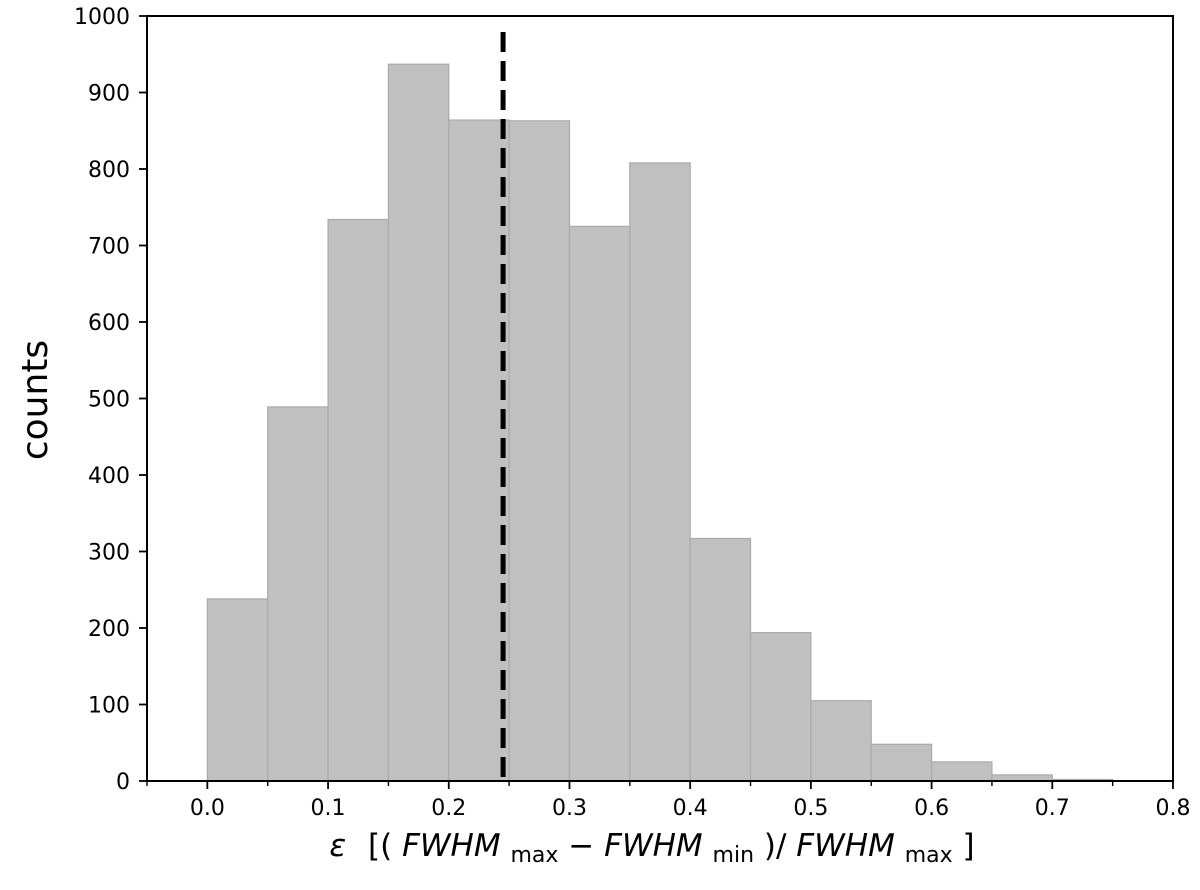 The height and width of the screenshot is (890, 1200). I want to click on x-tick-label: 0.8, so click(1173, 808).